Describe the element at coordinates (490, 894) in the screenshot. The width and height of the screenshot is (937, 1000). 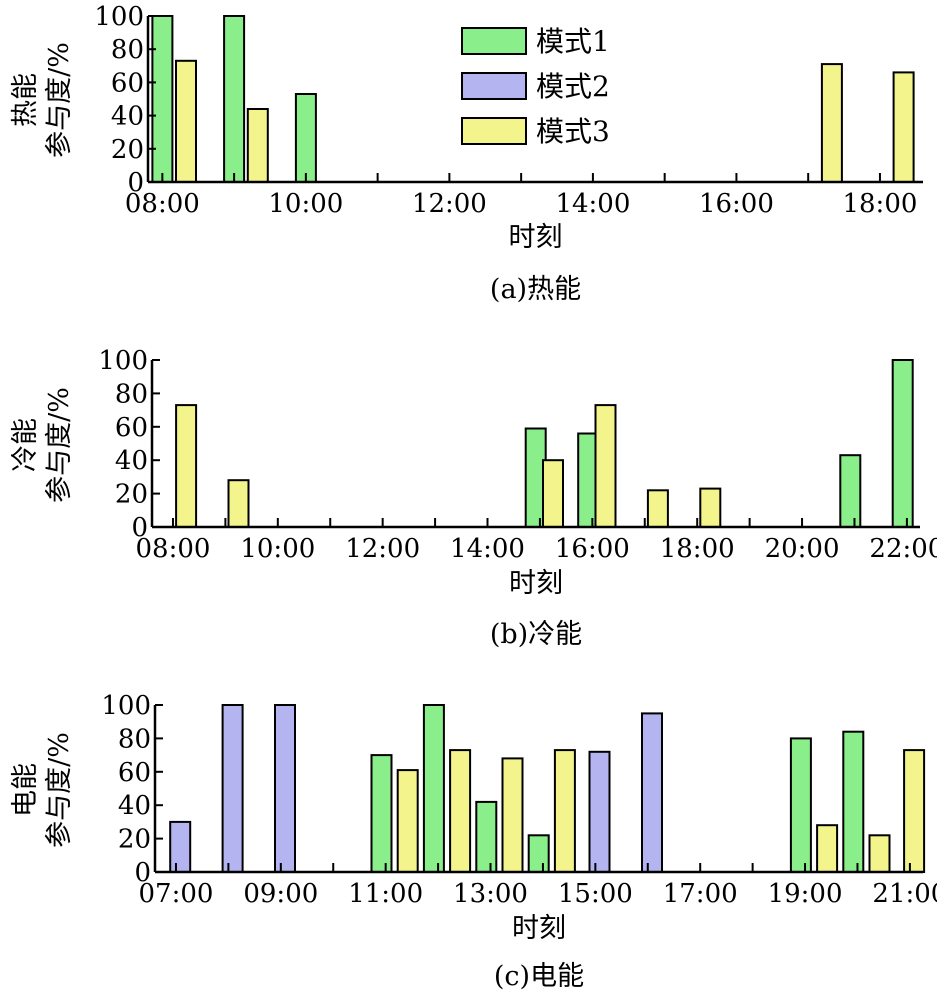
I see `x-tick-label: 13:00` at that location.